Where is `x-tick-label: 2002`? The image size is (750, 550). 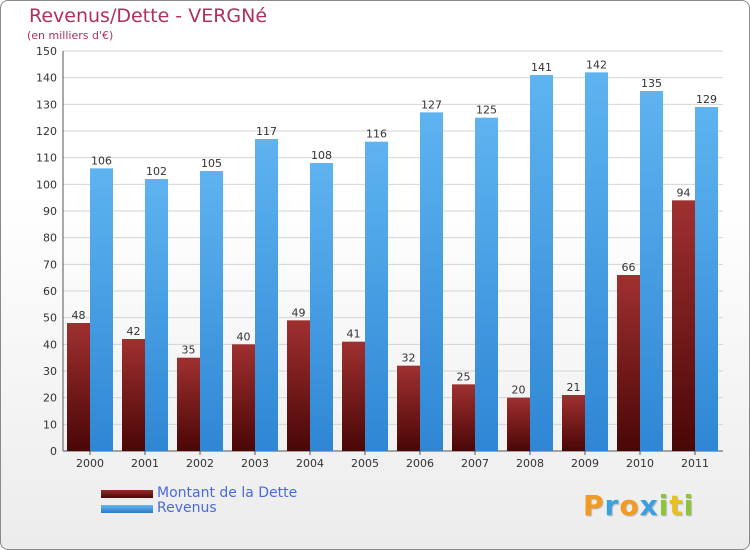
x-tick-label: 2002 is located at coordinates (200, 463).